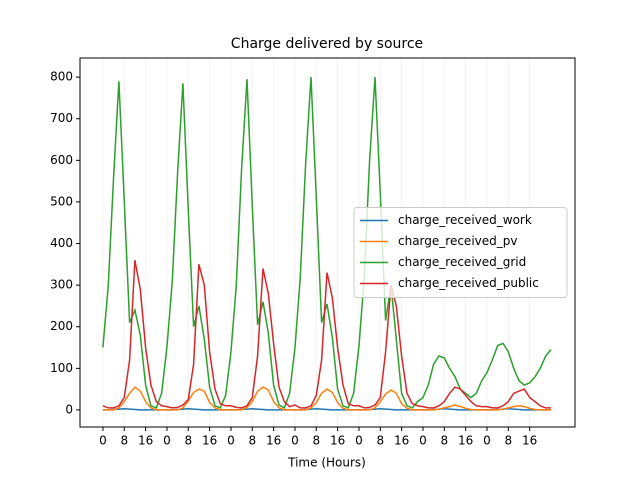  What do you see at coordinates (61, 368) in the screenshot?
I see `y-tick-label: 100` at bounding box center [61, 368].